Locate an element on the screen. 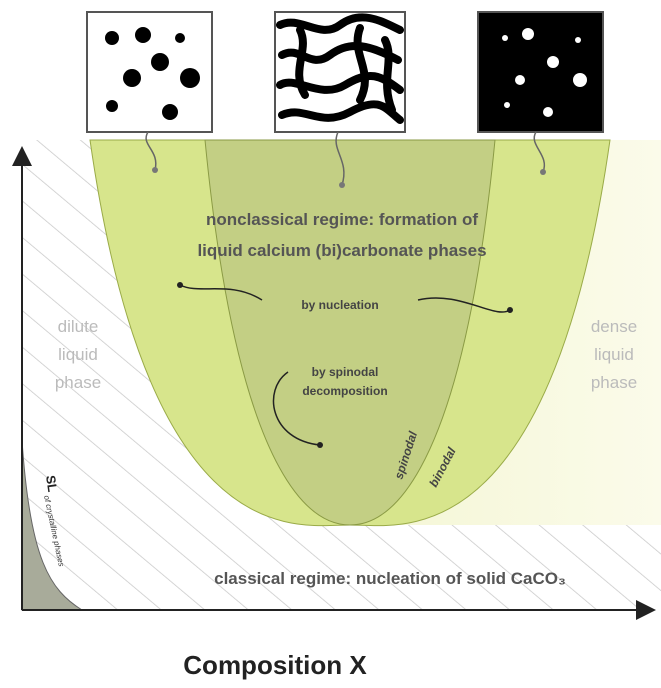 The width and height of the screenshot is (661, 688). arrows is located at coordinates (345, 365).